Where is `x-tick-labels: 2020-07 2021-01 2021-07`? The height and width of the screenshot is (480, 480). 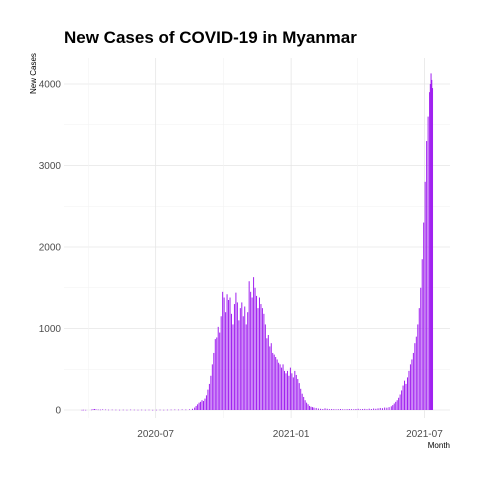
x-tick-labels: 2020-07 2021-01 2021-07 is located at coordinates (290, 434).